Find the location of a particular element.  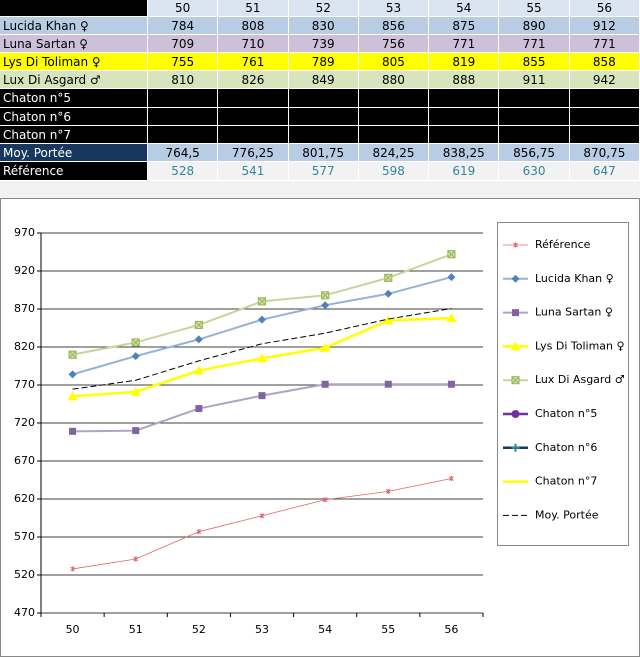

x-tick-label: 53 is located at coordinates (262, 629).